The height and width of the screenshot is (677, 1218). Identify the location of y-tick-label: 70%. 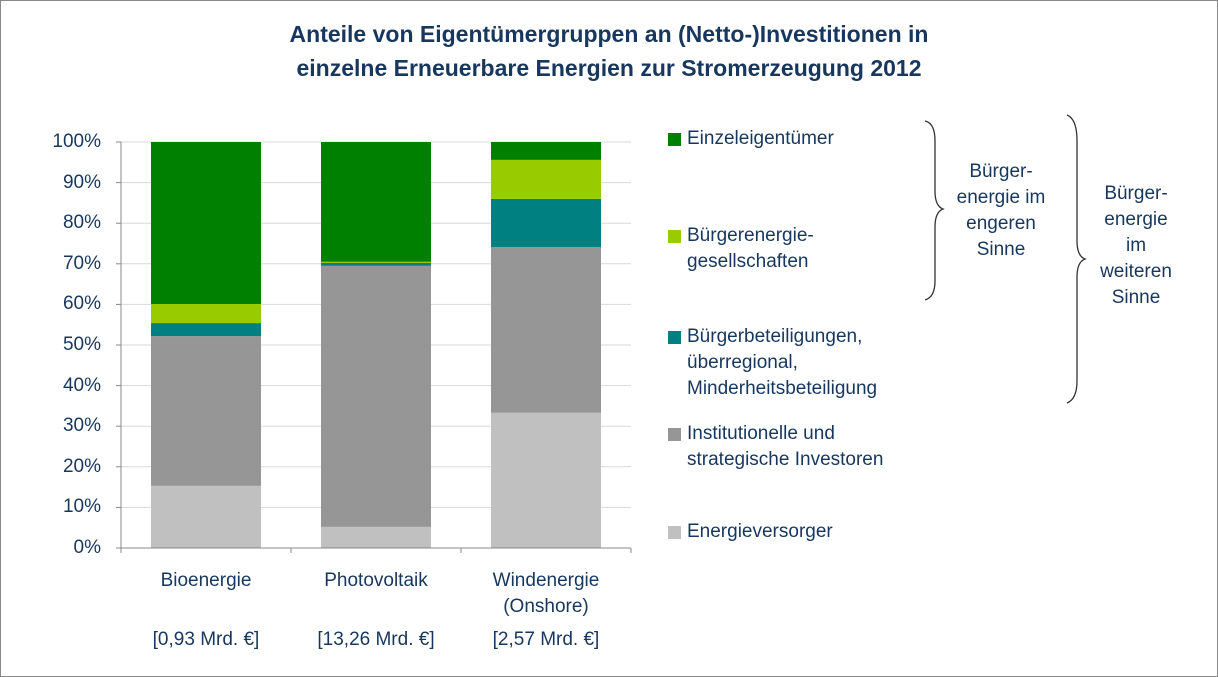
(81, 263).